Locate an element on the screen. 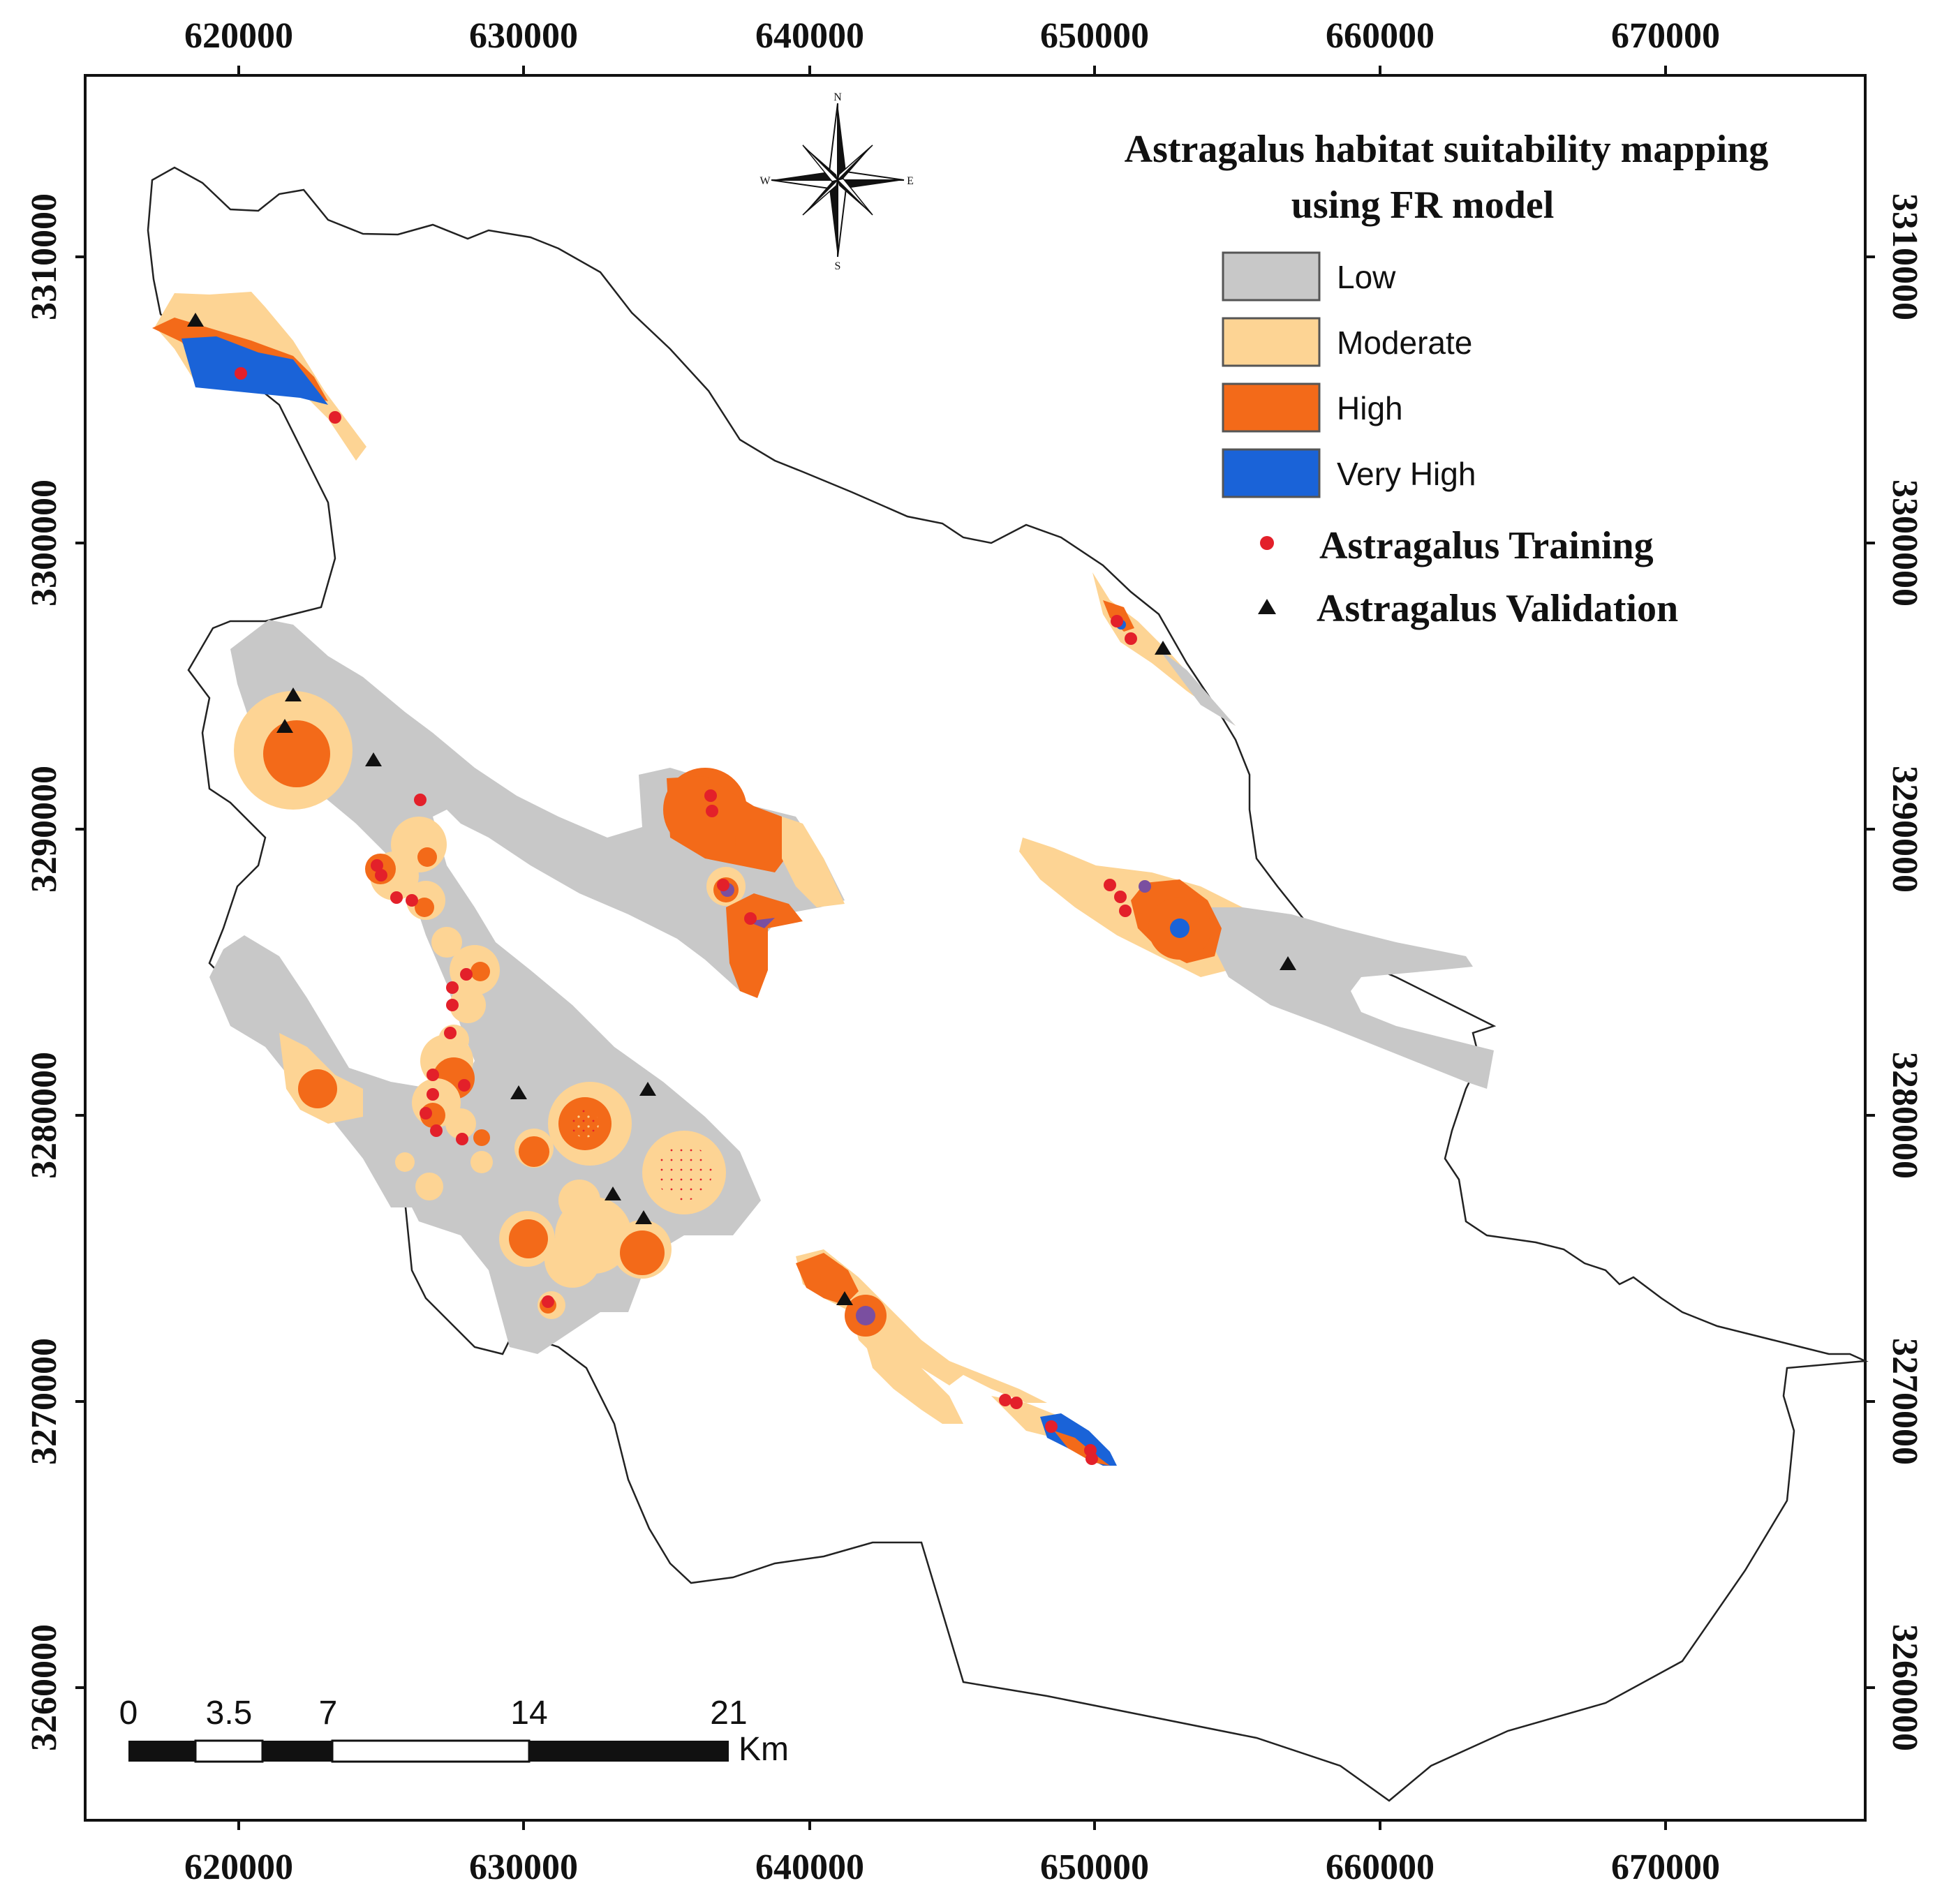 Image resolution: width=1942 pixels, height=1904 pixels. x-tick-top: 630000 is located at coordinates (523, 36).